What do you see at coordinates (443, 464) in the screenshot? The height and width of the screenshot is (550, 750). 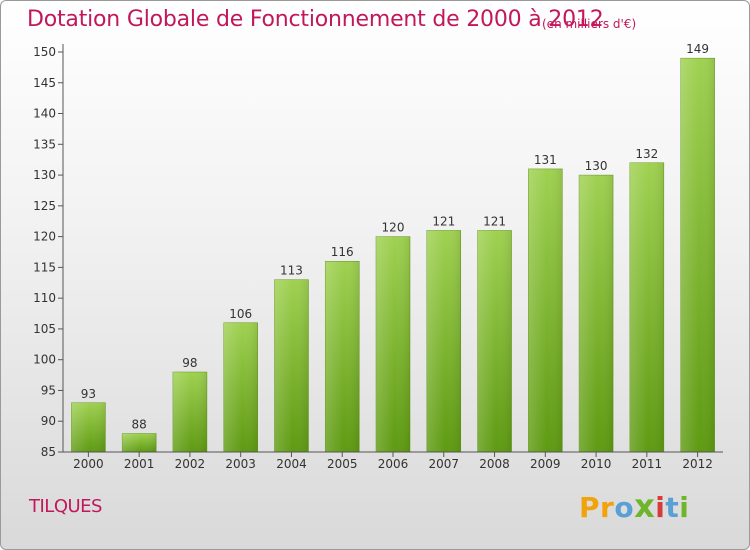 I see `x-tick-label: 2007` at bounding box center [443, 464].